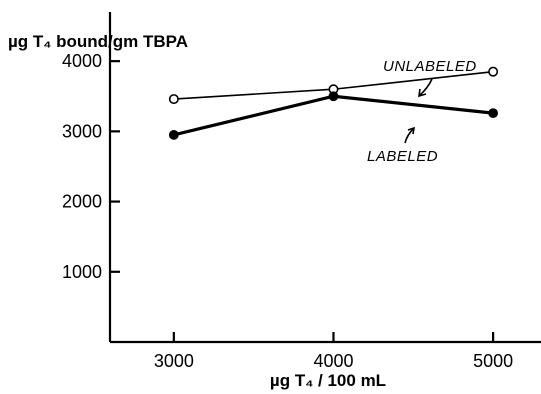 The image size is (541, 394). What do you see at coordinates (411, 130) in the screenshot?
I see `labeled-pointer-arrowhead` at bounding box center [411, 130].